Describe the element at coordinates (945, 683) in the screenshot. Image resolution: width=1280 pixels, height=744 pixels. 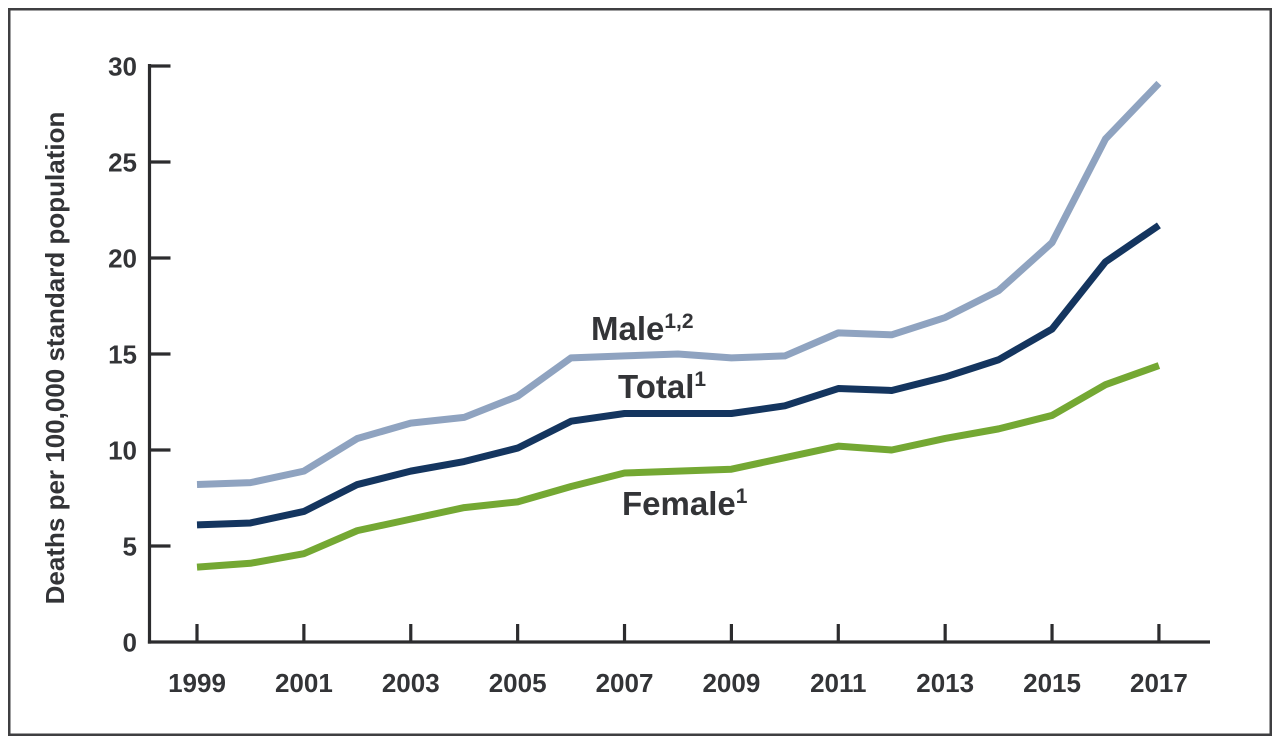
I see `x-tick-label: 2013` at that location.